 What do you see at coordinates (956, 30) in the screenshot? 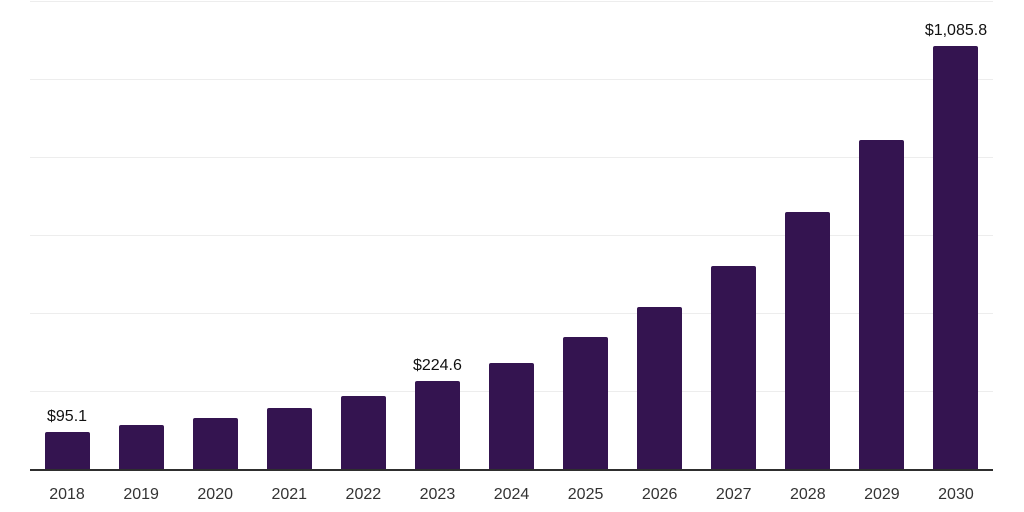
I see `value-label-2030: $1,085.8` at bounding box center [956, 30].